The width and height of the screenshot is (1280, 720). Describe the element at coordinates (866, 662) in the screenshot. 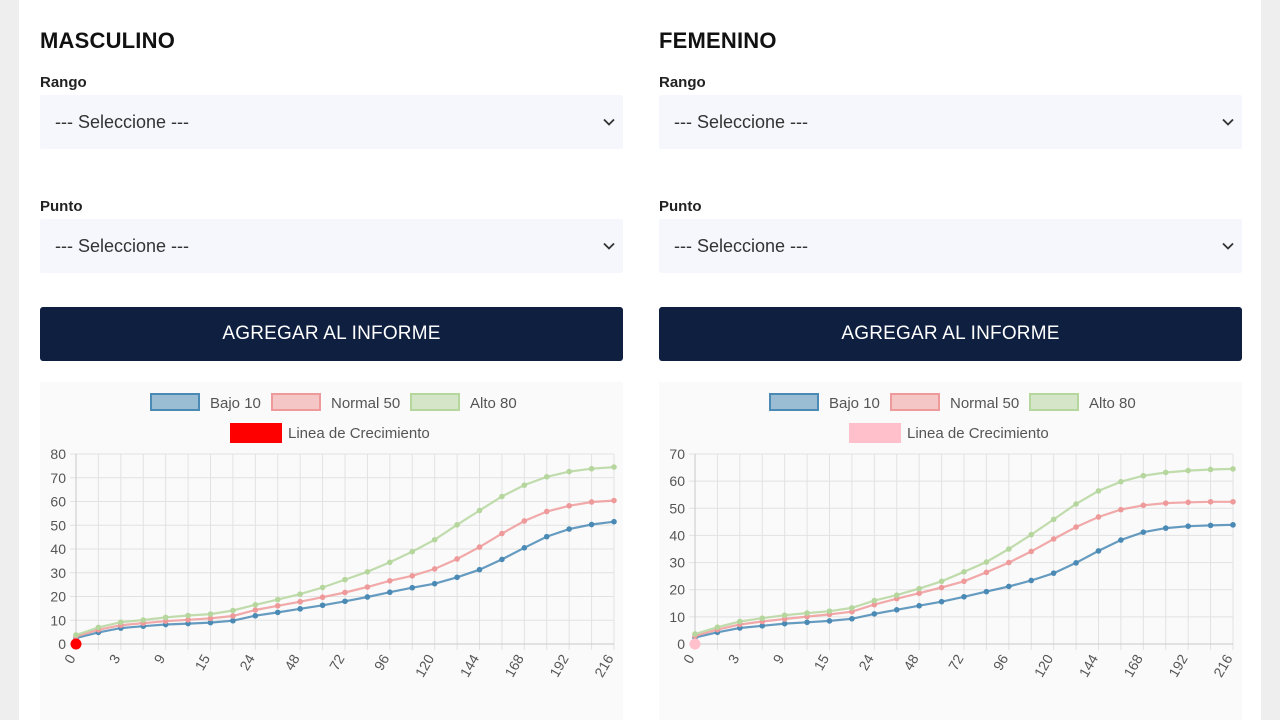

I see `x-tick-label: 24` at that location.